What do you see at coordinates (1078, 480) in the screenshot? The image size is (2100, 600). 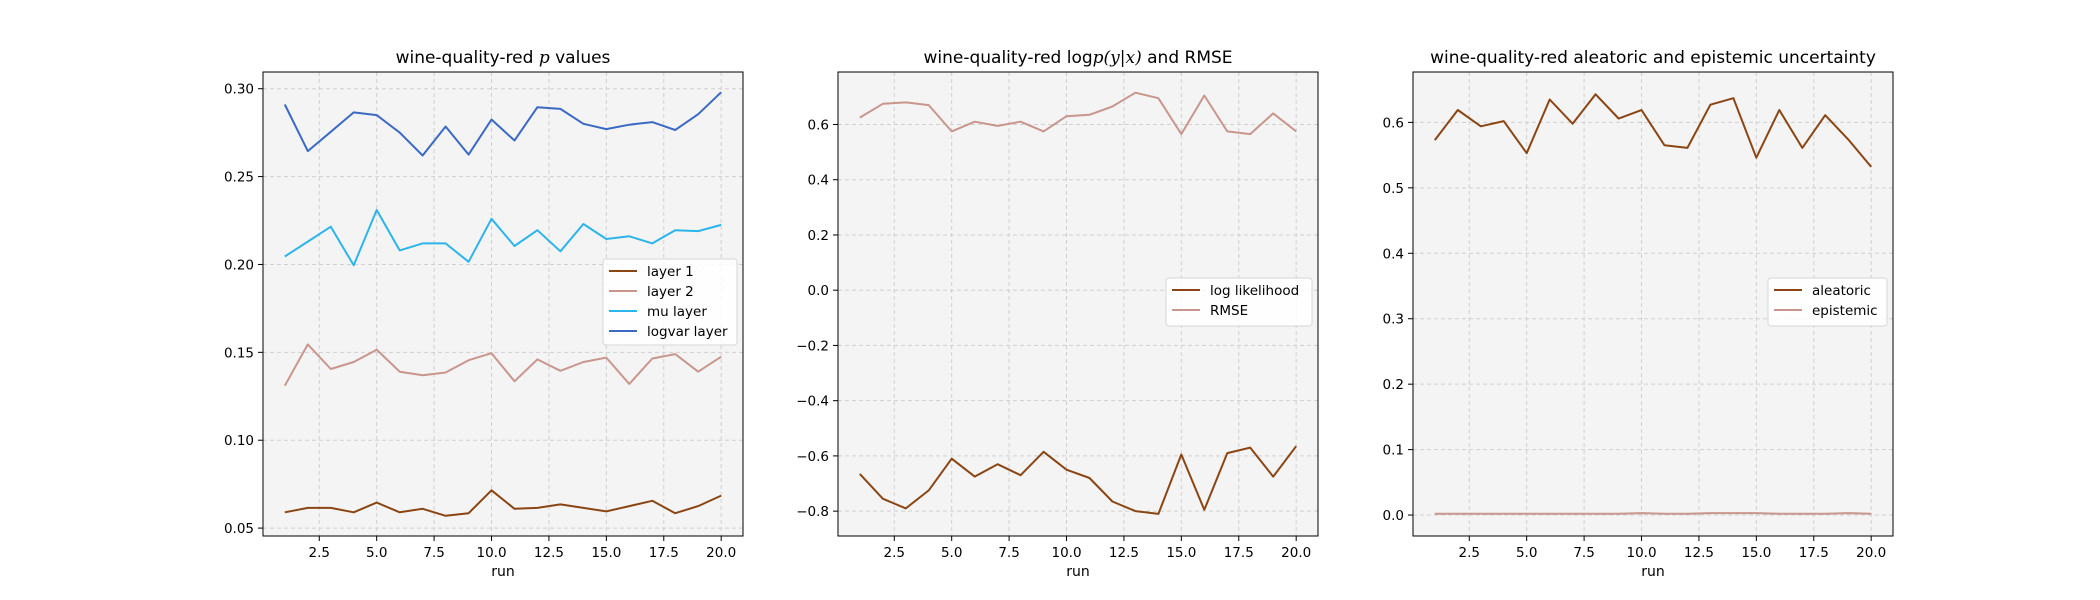 I see `series-line-log-likelihood` at bounding box center [1078, 480].